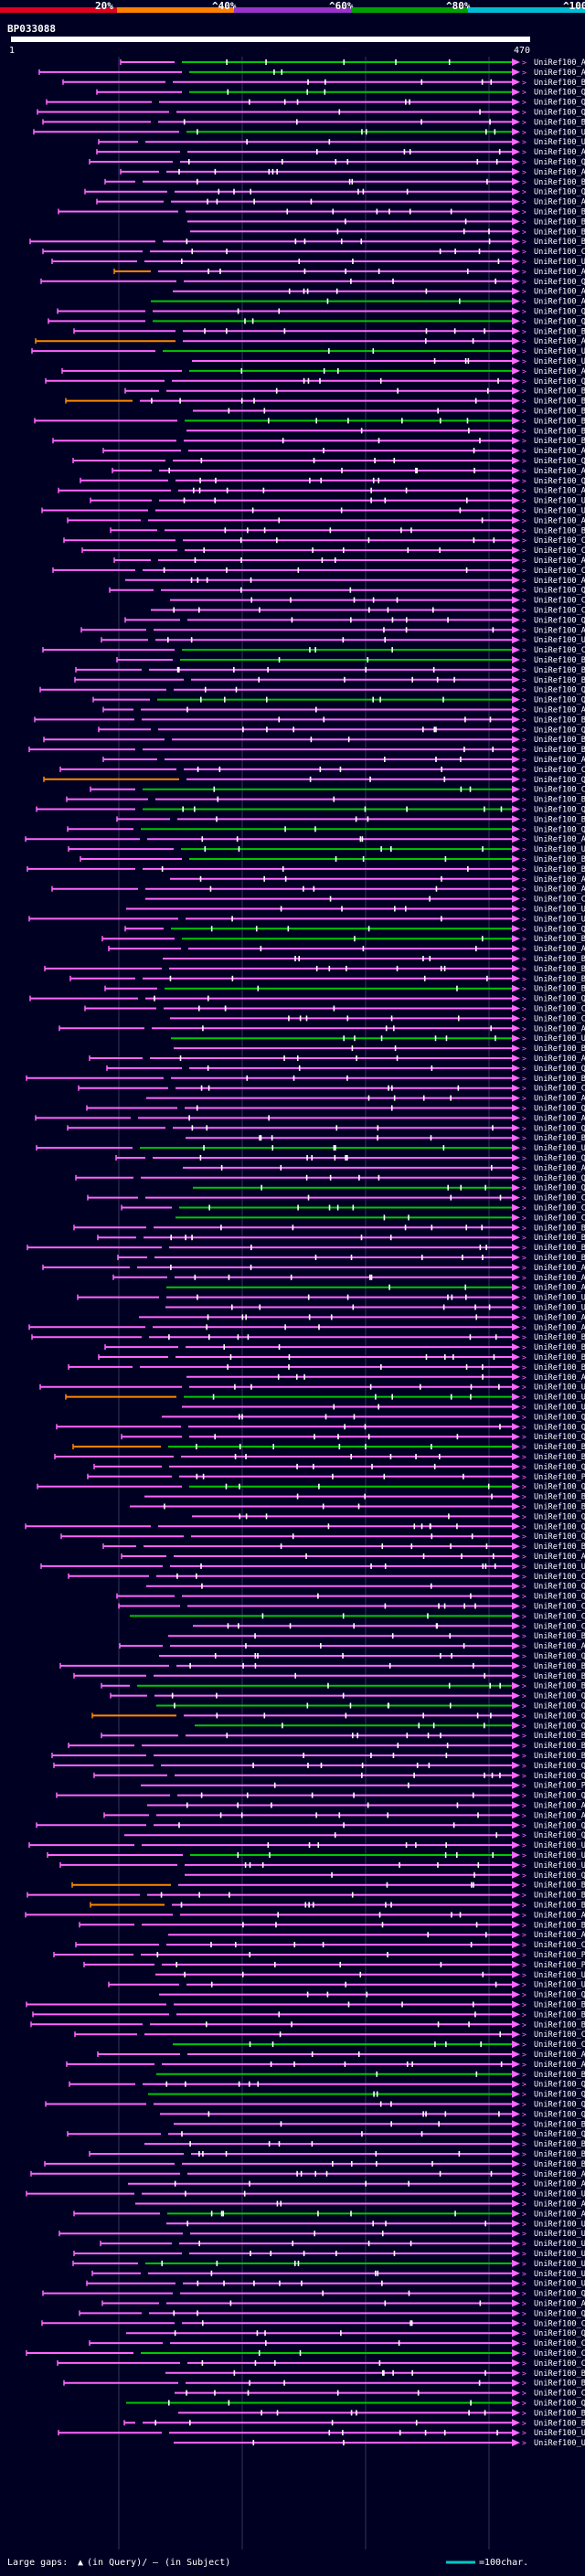 Image resolution: width=585 pixels, height=2576 pixels. I want to click on hit-label: UniRef100_B3LYG2, so click(560, 2025).